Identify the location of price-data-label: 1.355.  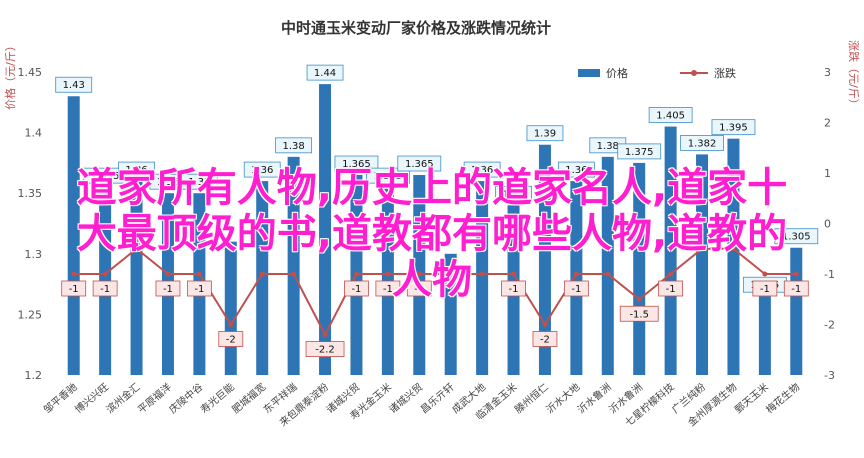
(387, 175).